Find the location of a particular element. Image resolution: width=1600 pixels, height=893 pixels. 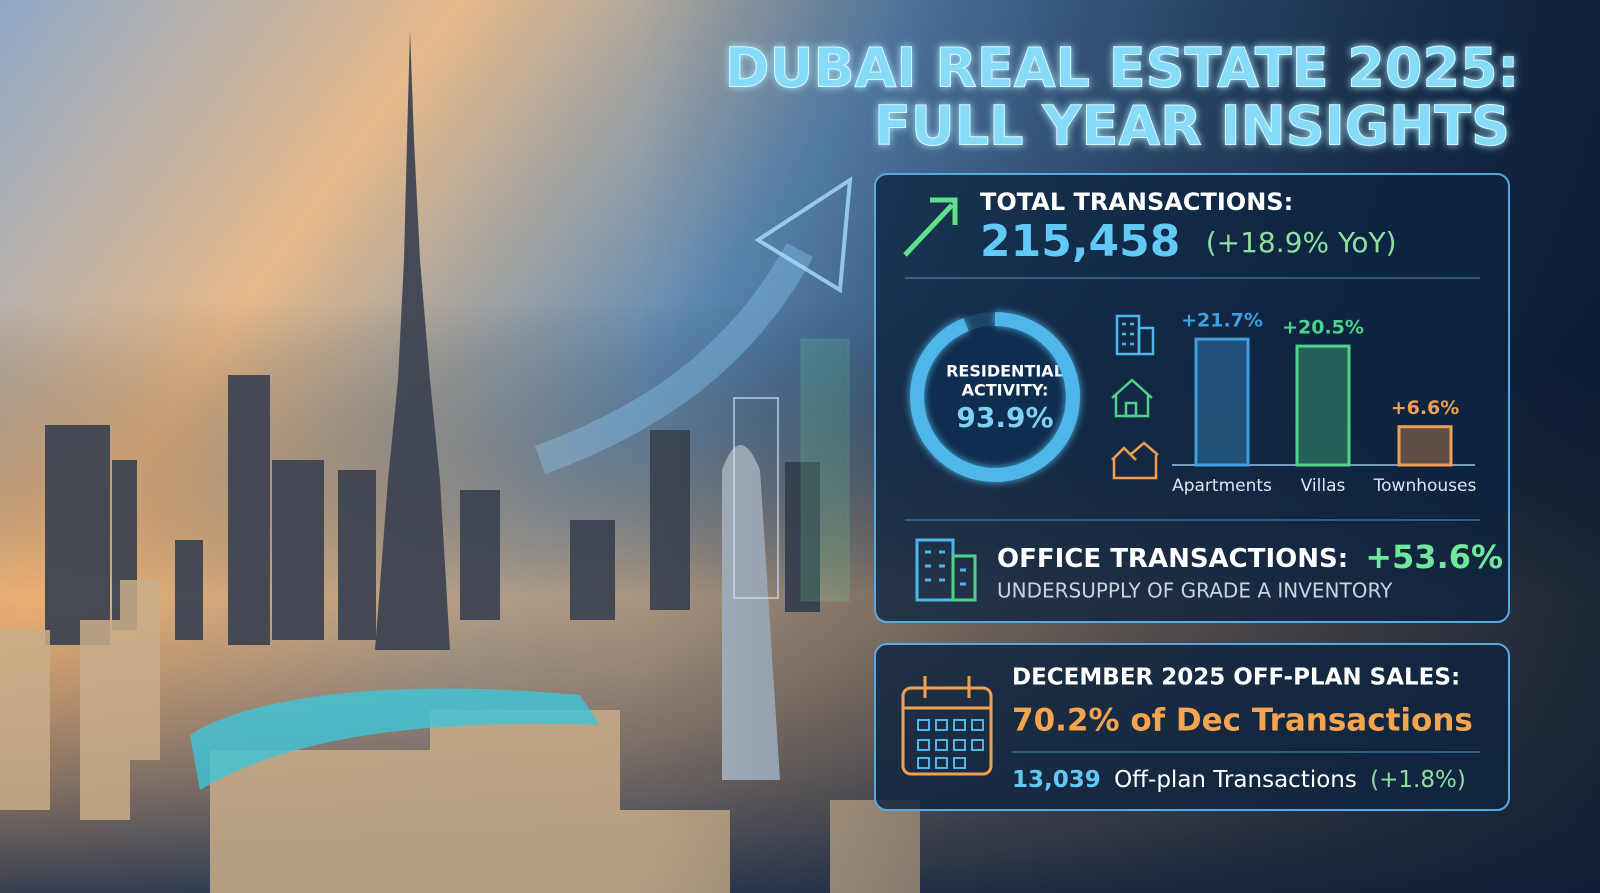

property-icons is located at coordinates (1135, 397).